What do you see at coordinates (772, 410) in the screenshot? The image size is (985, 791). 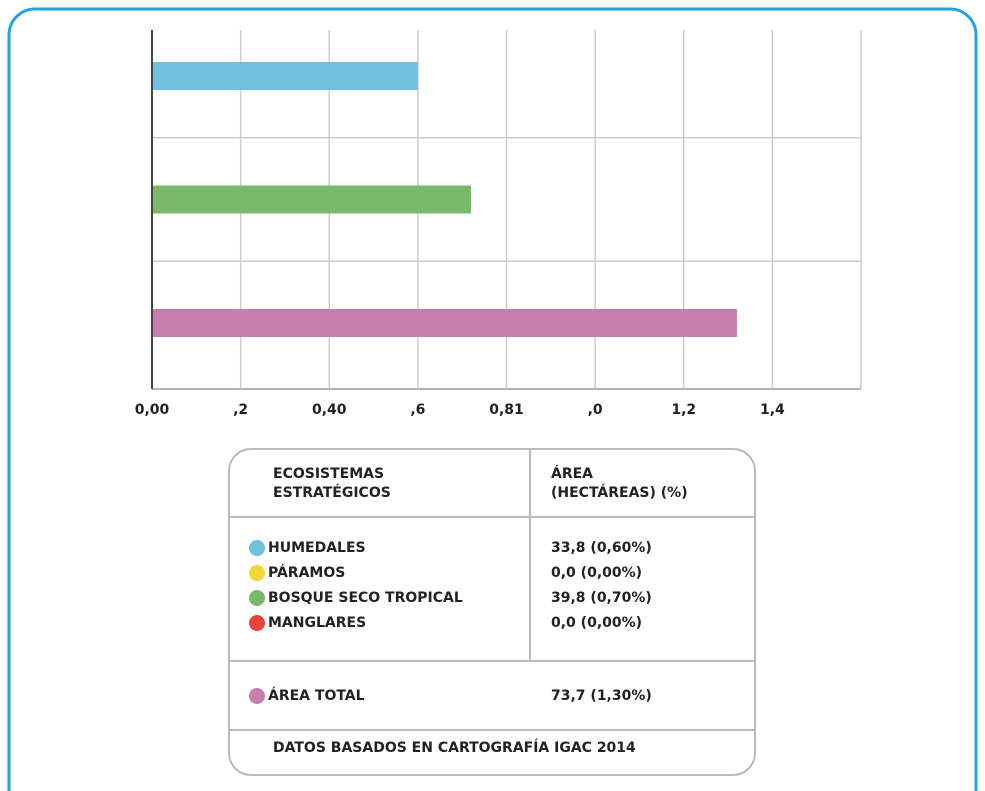 I see `x-tick-label: 1,4` at bounding box center [772, 410].